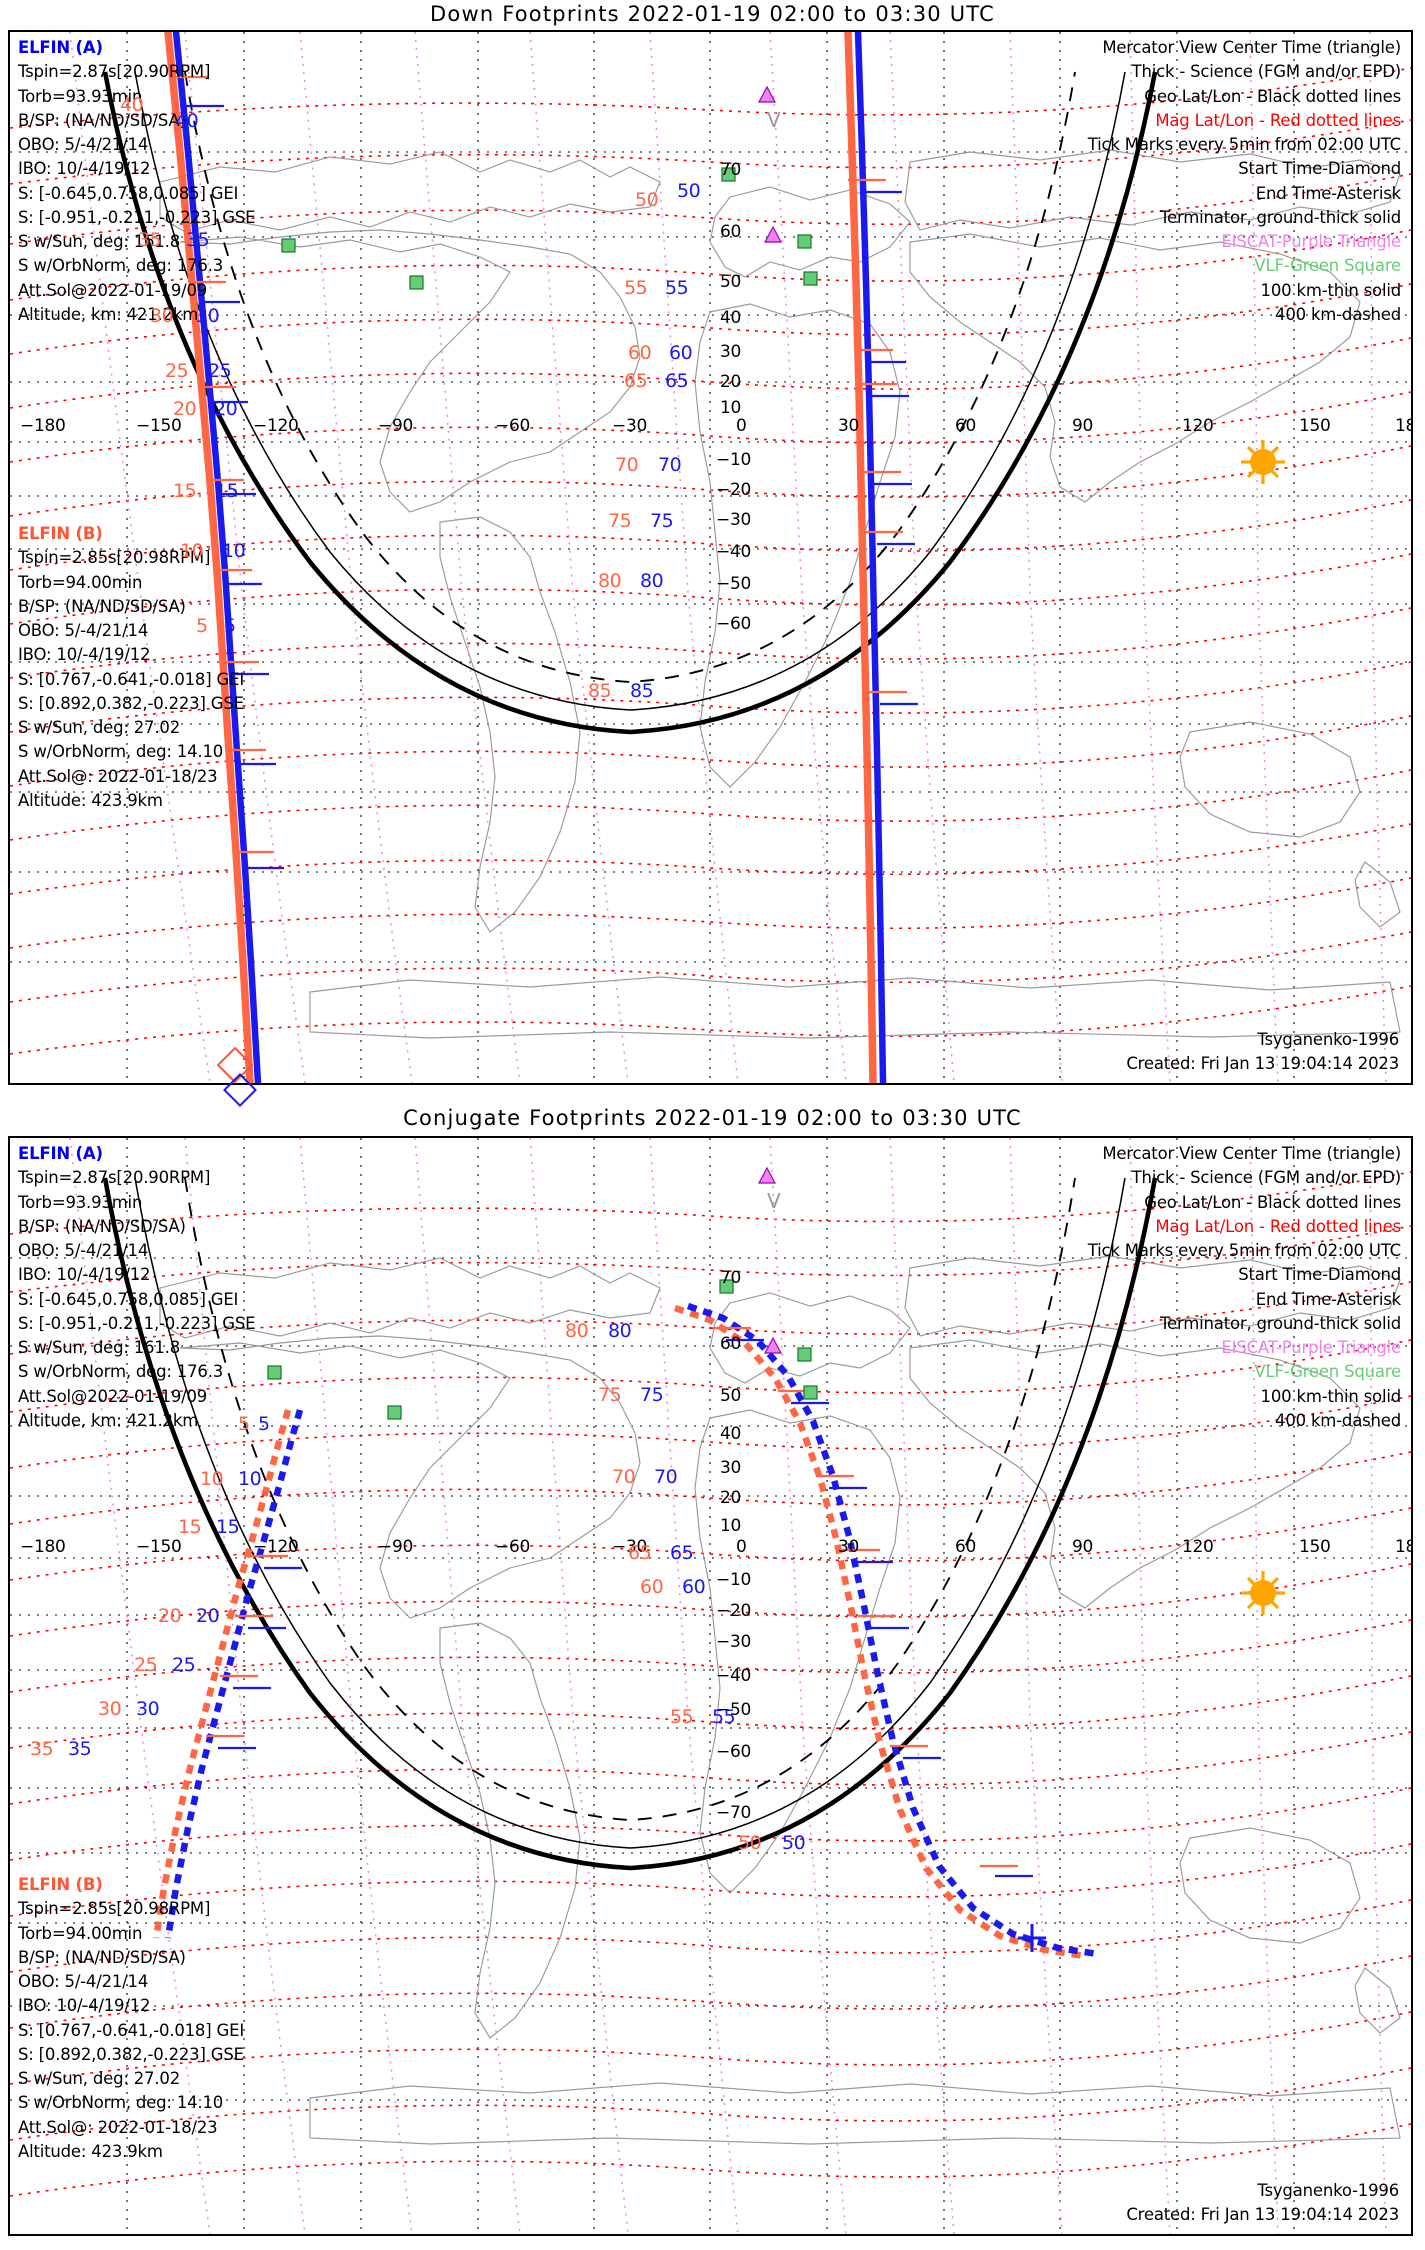 The image size is (1425, 2250). Describe the element at coordinates (1315, 1547) in the screenshot. I see `lon-tick-conj-150: 150` at that location.